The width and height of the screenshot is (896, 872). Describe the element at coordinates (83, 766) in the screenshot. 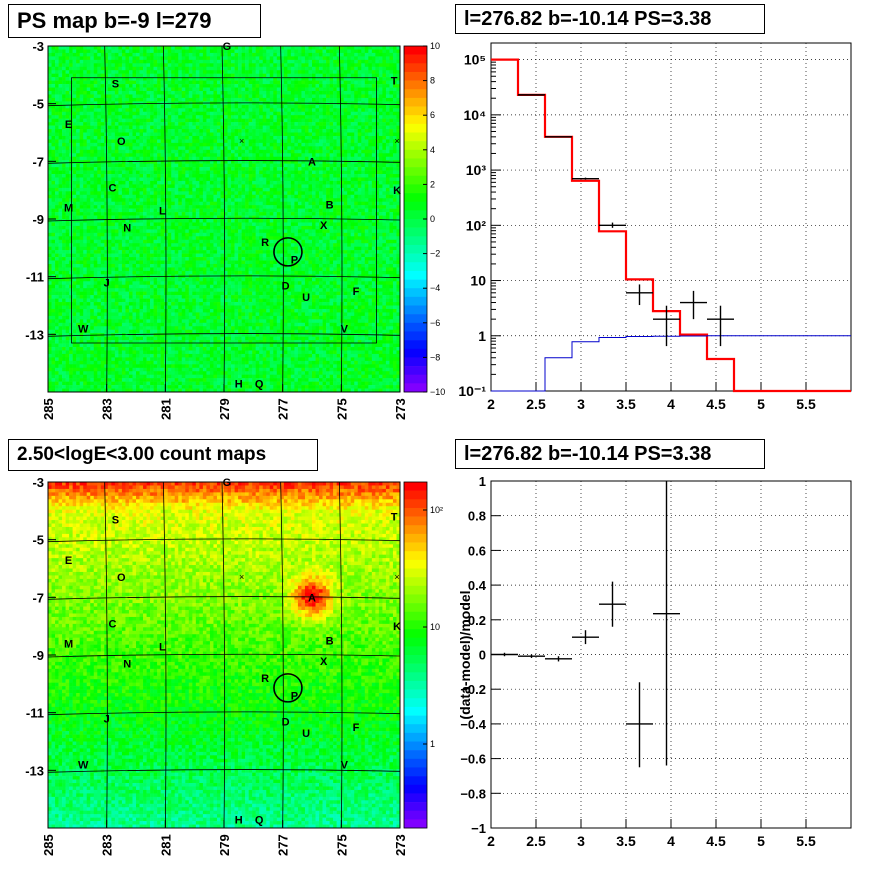

I see `source-label: W` at that location.